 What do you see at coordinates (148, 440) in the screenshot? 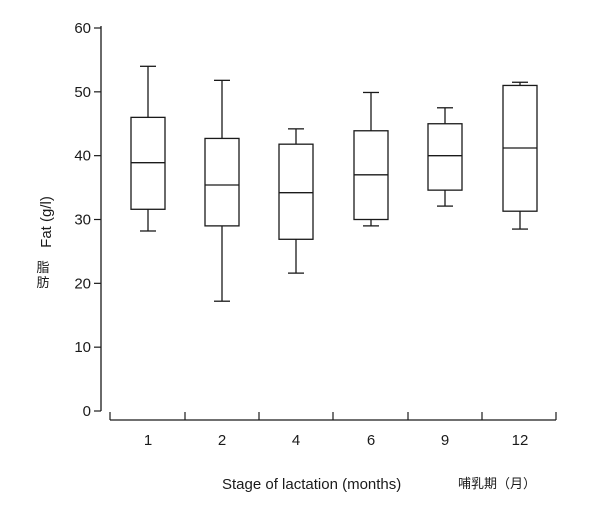
I see `x-tick-label: 1` at bounding box center [148, 440].